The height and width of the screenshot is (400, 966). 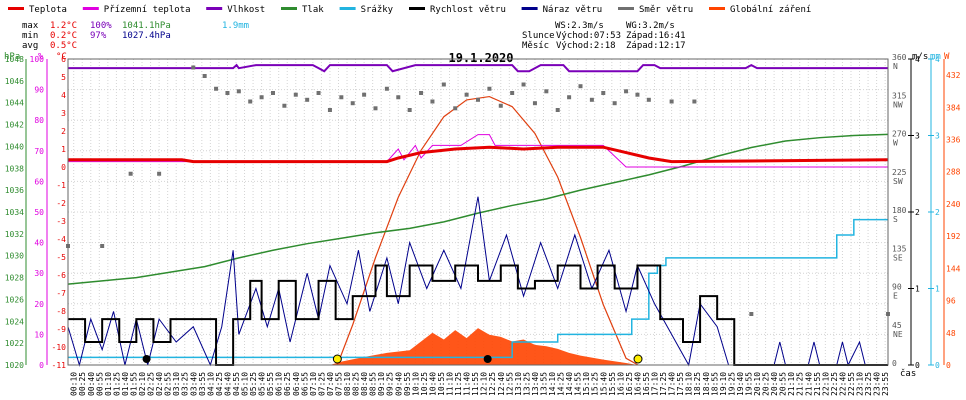 What do you see at coordinates (14, 81) in the screenshot?
I see `press-tick-label: 1046` at bounding box center [14, 81].